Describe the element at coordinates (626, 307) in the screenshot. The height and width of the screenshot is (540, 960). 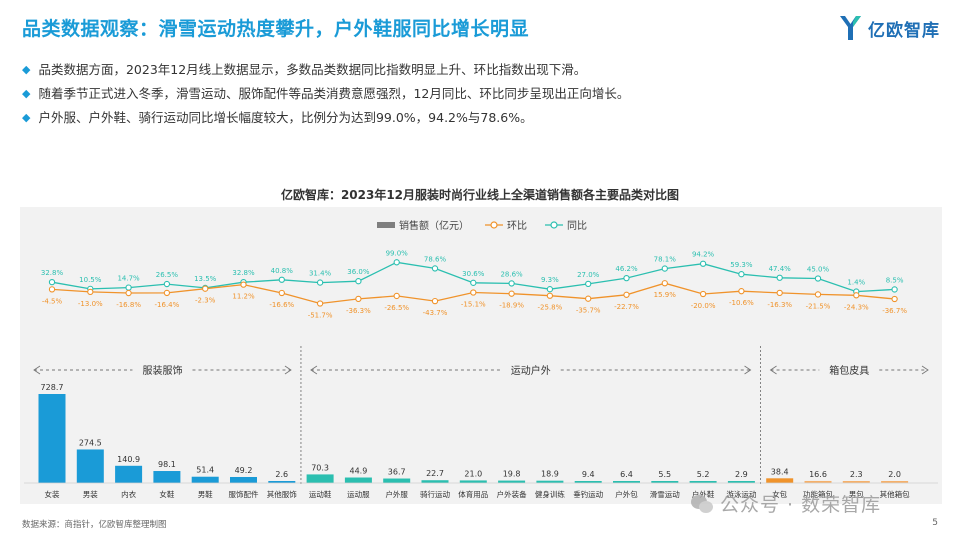
I see `mom-label: -22.7%` at that location.